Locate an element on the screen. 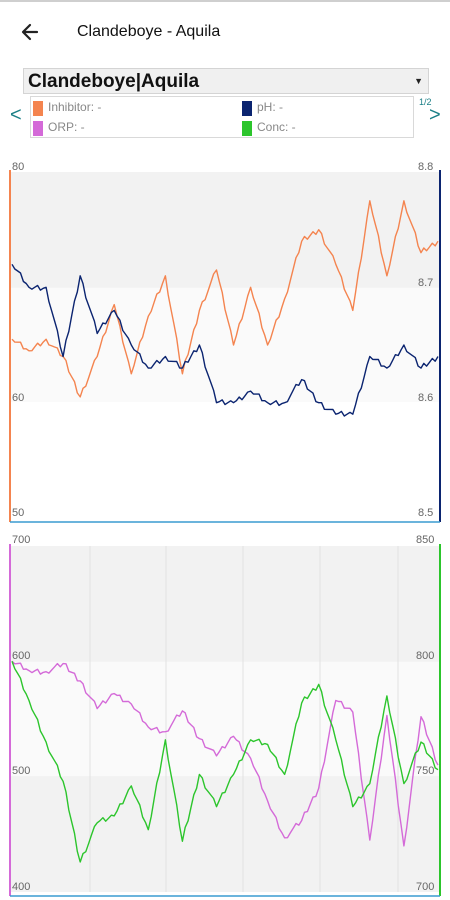  right-axis-tick: 750 is located at coordinates (425, 771).